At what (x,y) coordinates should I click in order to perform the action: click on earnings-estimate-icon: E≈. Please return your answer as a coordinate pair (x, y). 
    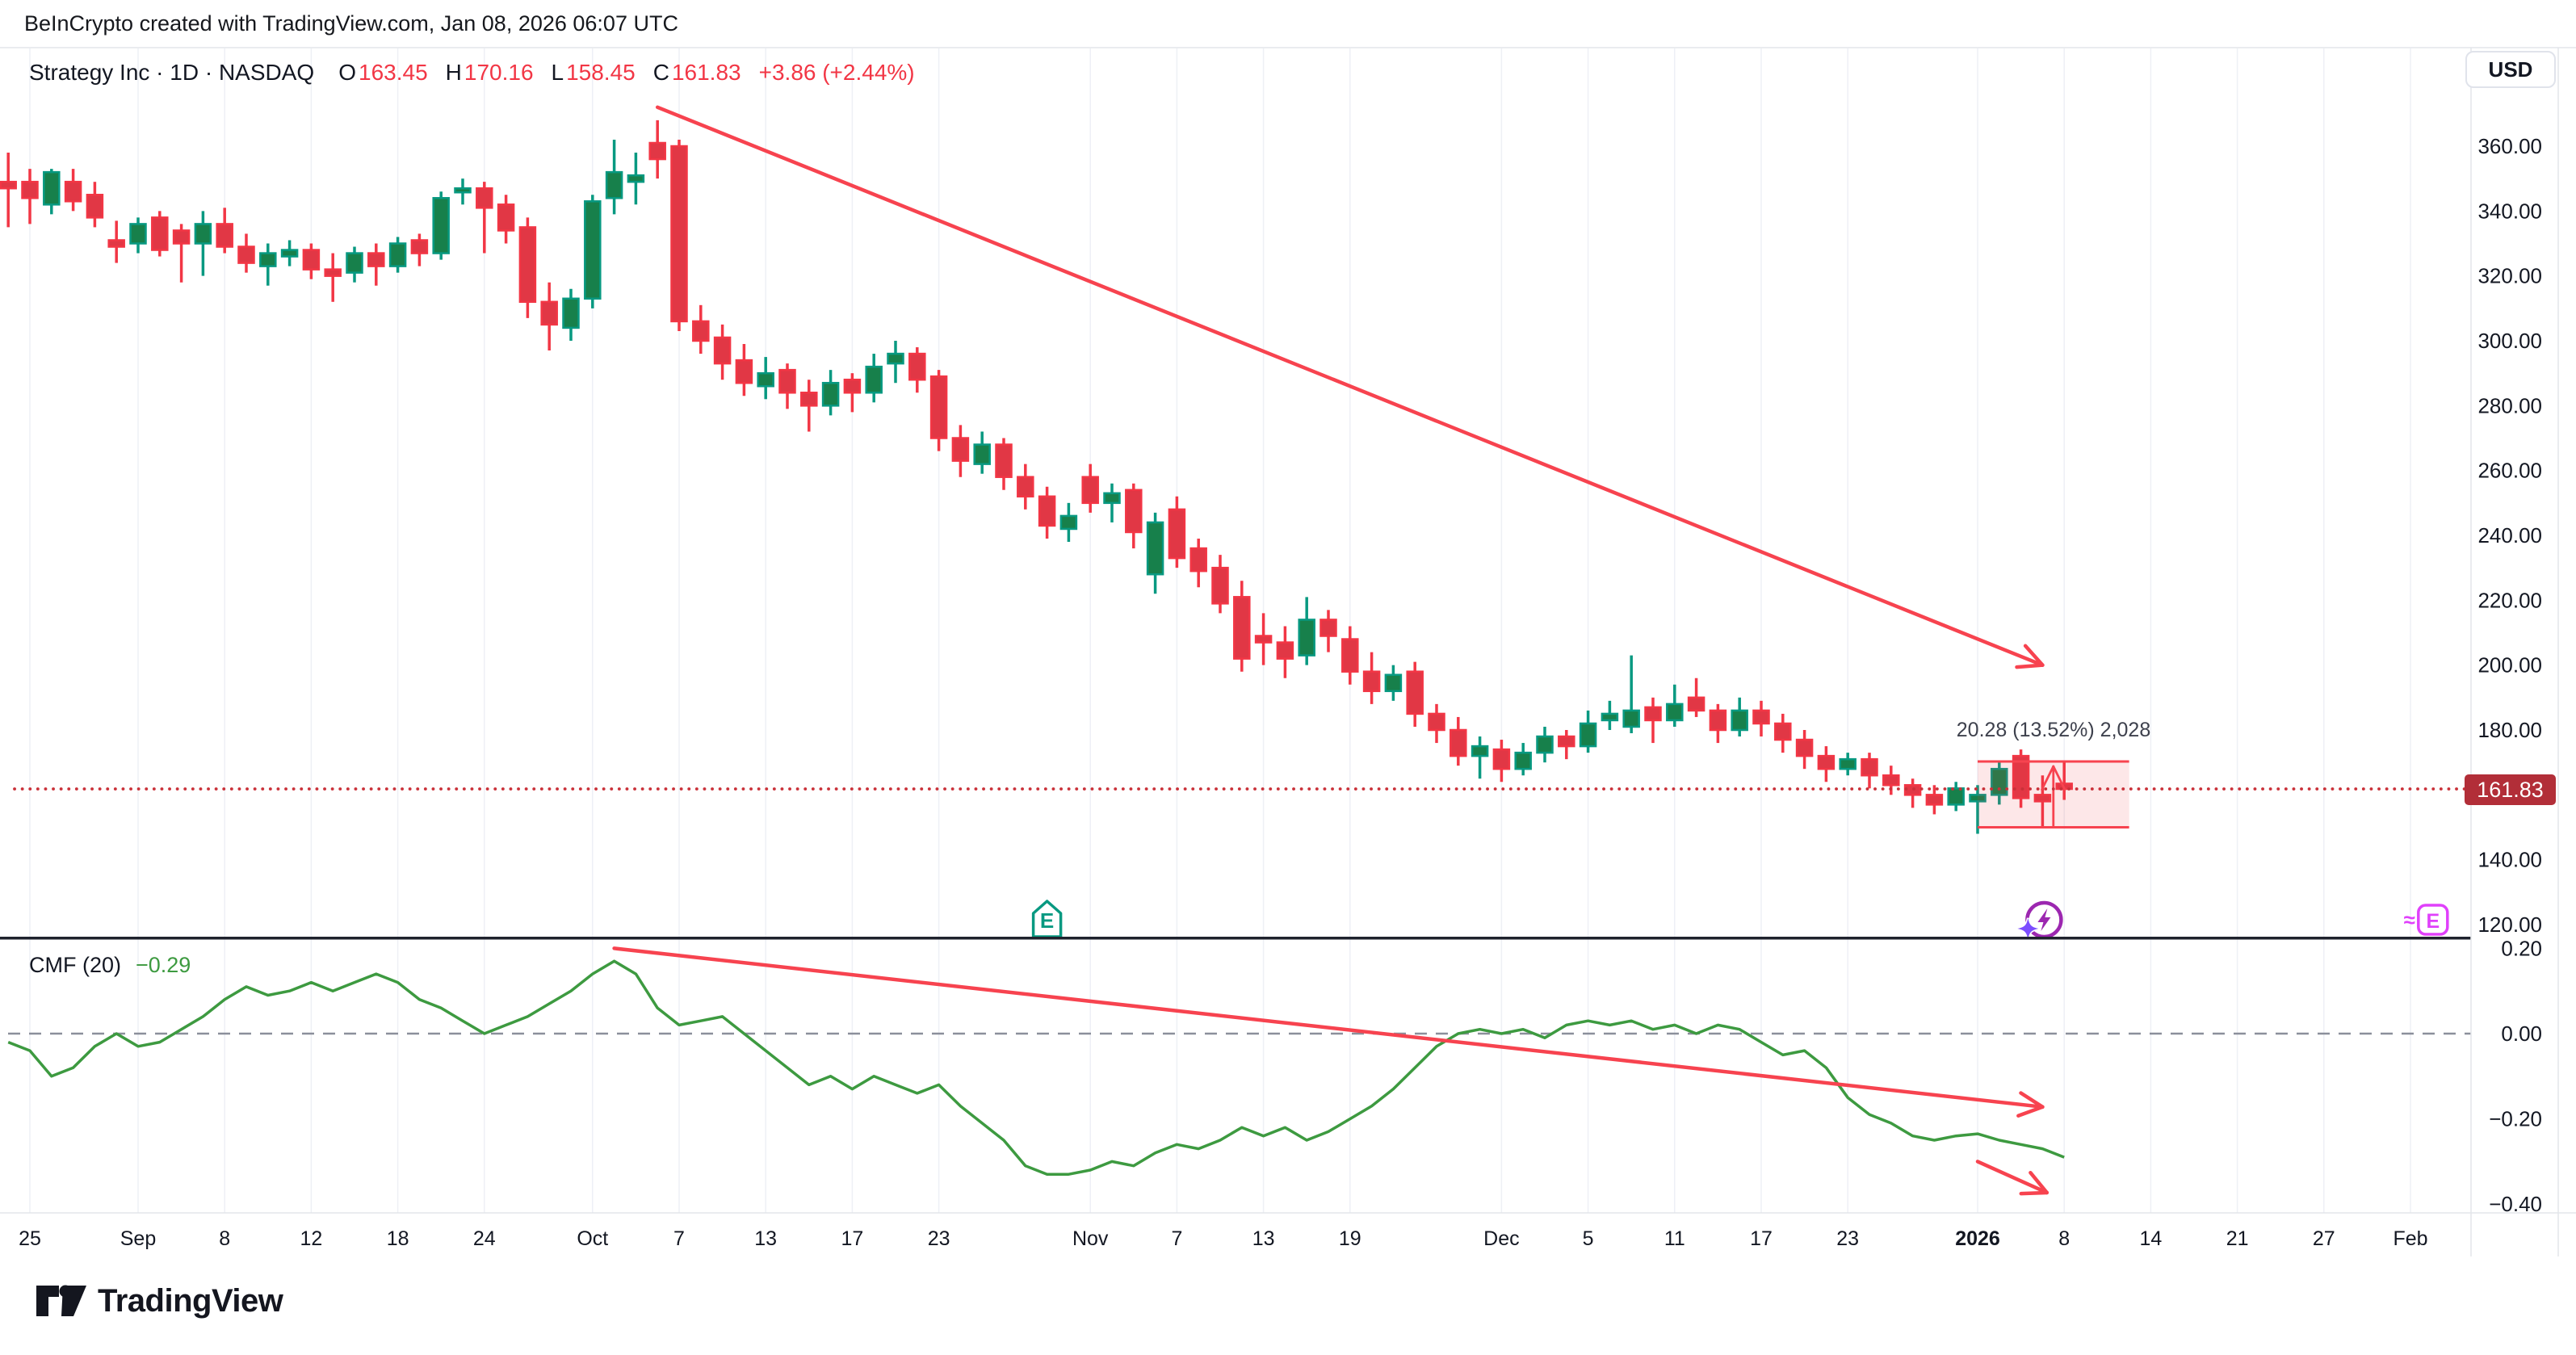
    Looking at the image, I should click on (2426, 920).